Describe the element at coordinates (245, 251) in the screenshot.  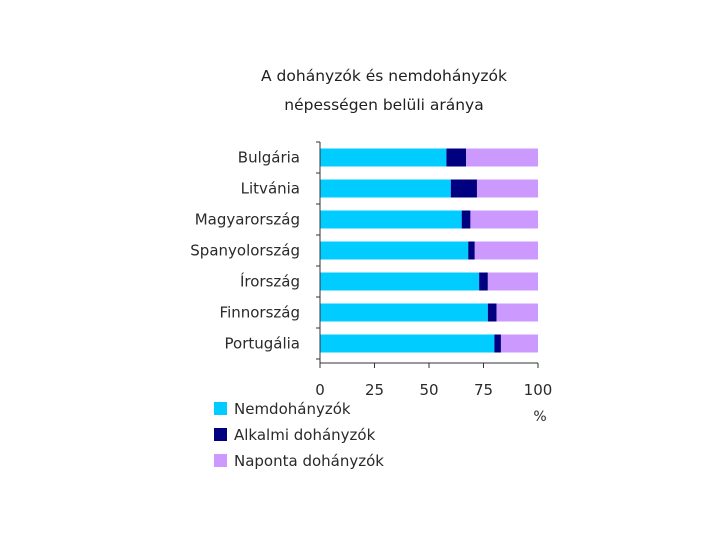
I see `category-label: Spanyolország` at that location.